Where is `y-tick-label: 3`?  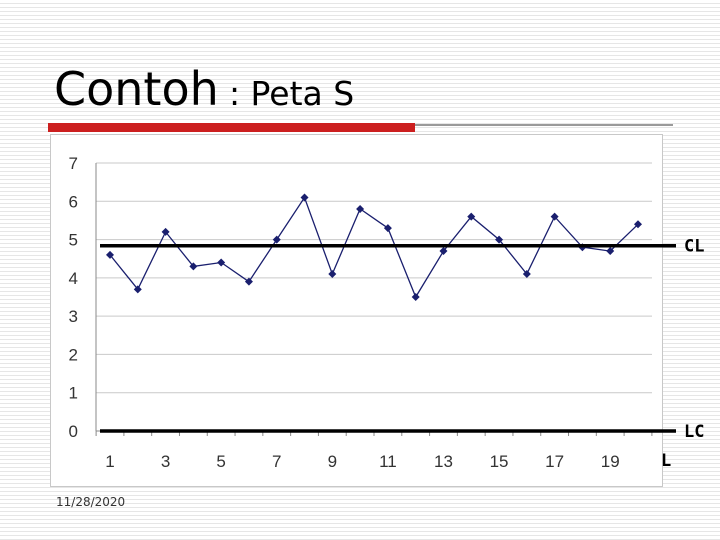 y-tick-label: 3 is located at coordinates (73, 316).